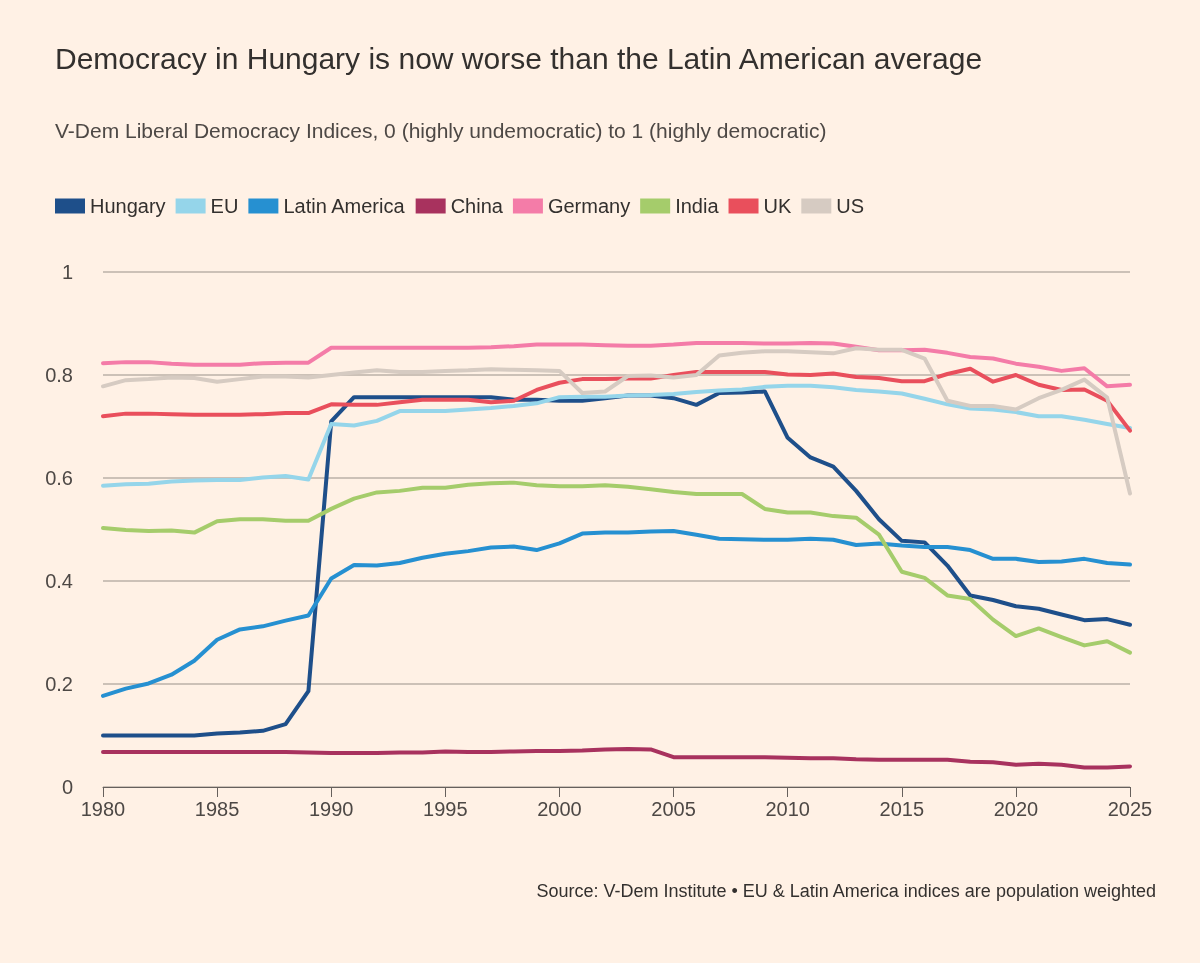  Describe the element at coordinates (344, 206) in the screenshot. I see `legend-label: Latin America` at that location.